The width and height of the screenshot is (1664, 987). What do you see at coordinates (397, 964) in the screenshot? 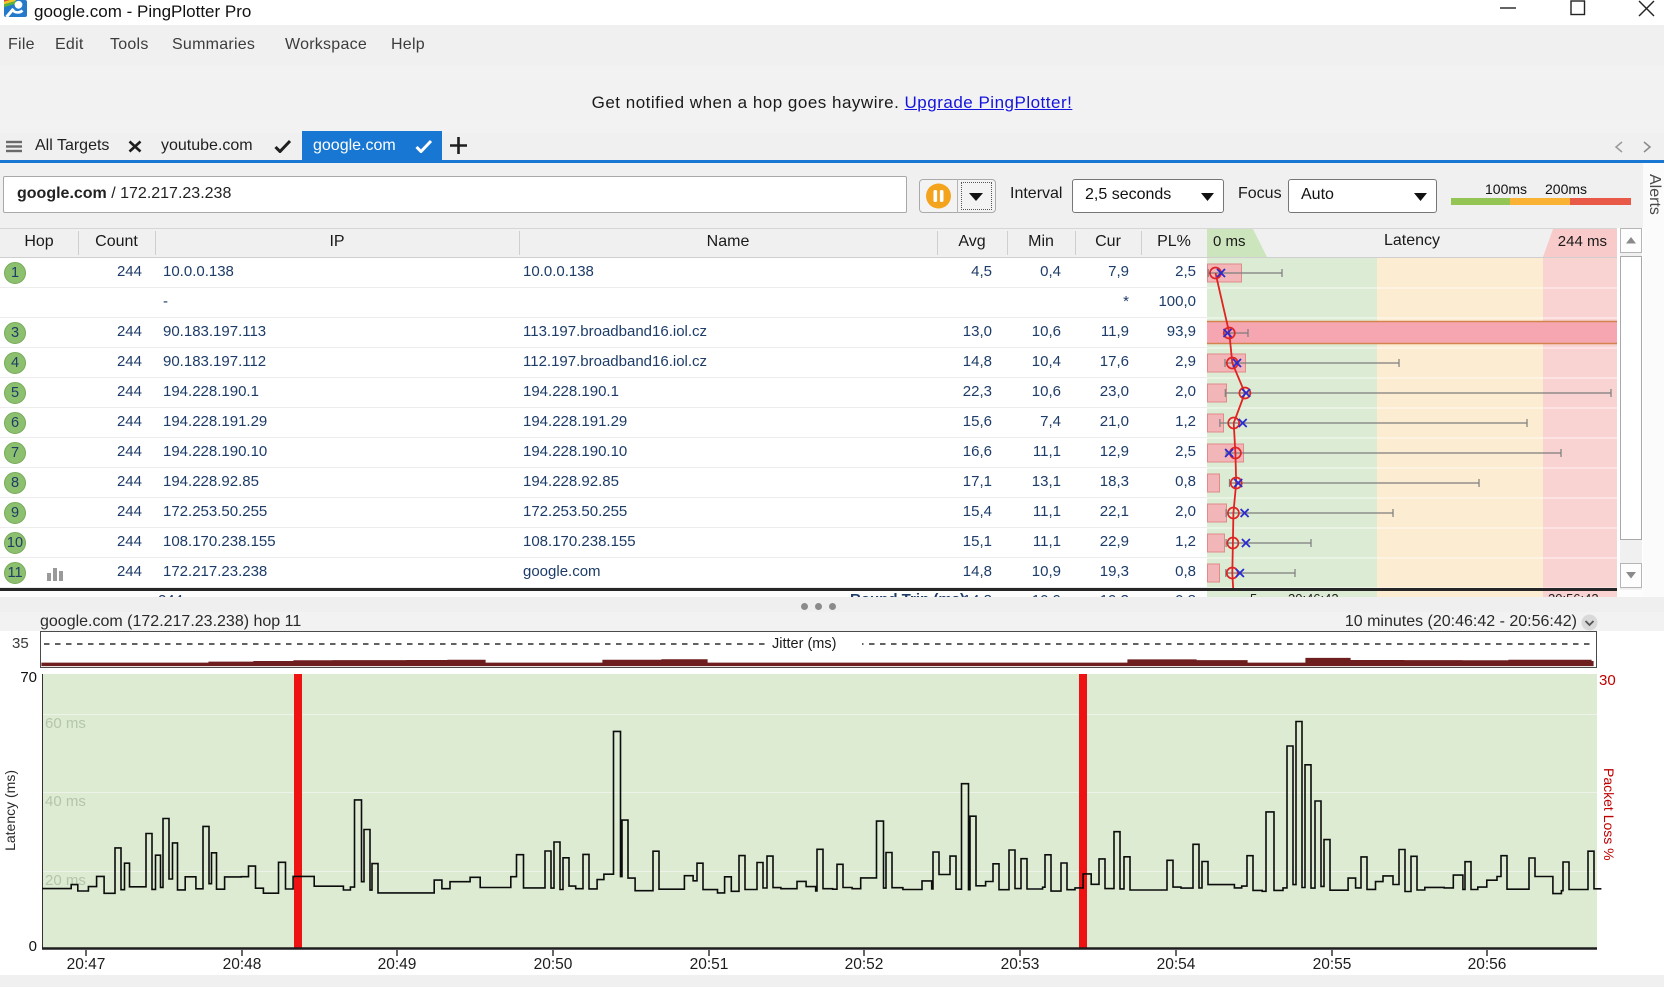
I see `svg-text: 20:49` at bounding box center [397, 964].